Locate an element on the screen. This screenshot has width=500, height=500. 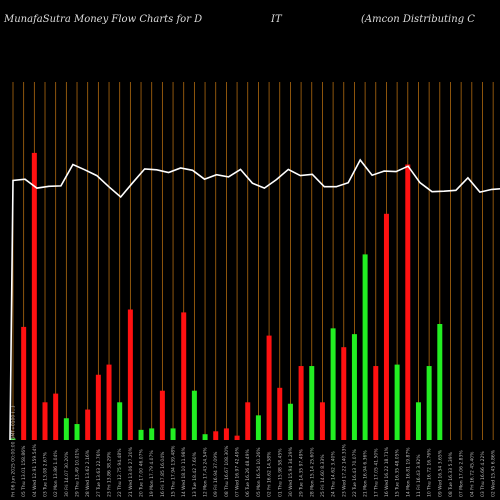
x-tick-label: 15 Tue 16.35 48.05% is located at coordinates (398, 473).